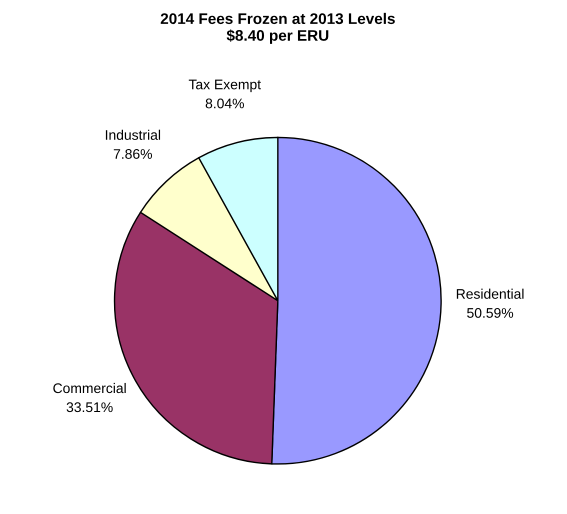 The height and width of the screenshot is (514, 567). I want to click on data-label: 33.51%, so click(89, 407).